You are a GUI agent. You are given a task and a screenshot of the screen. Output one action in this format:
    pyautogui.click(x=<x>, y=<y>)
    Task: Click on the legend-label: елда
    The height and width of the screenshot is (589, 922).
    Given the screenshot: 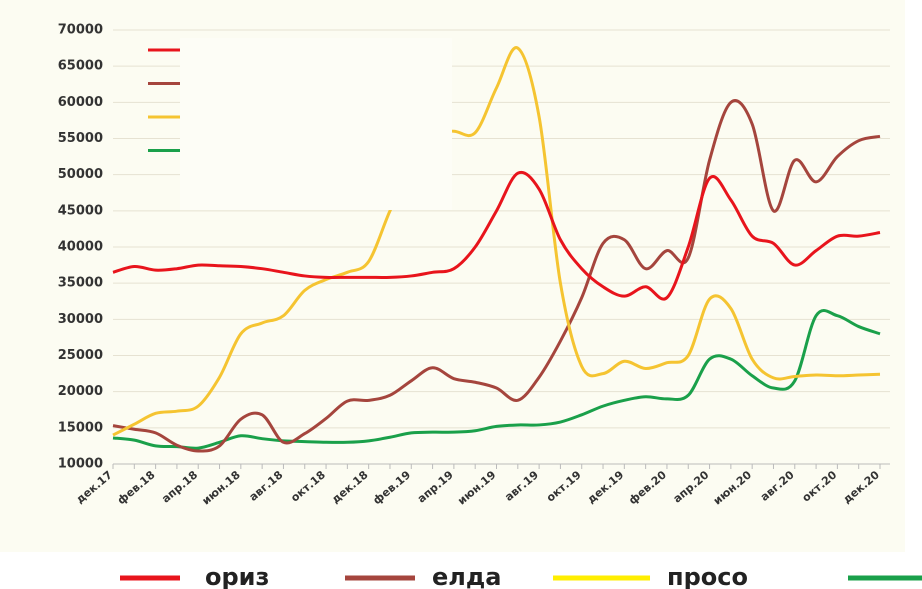 What is the action you would take?
    pyautogui.click(x=466, y=576)
    